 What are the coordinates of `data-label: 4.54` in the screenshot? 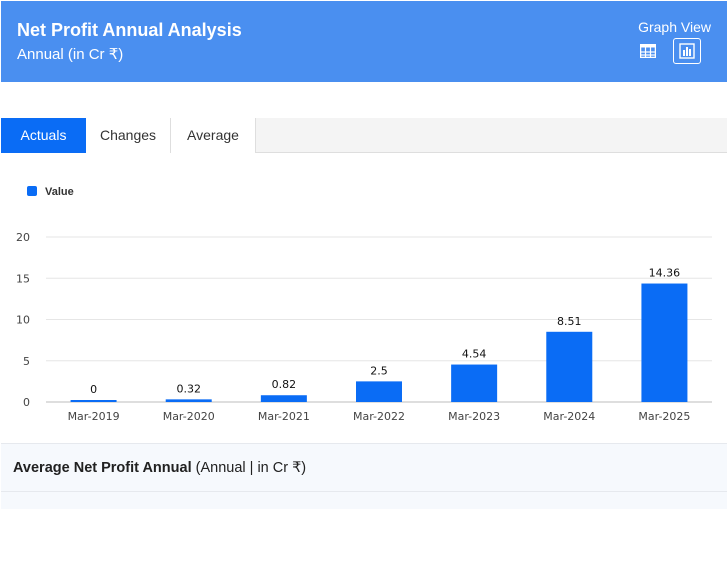 It's located at (474, 354).